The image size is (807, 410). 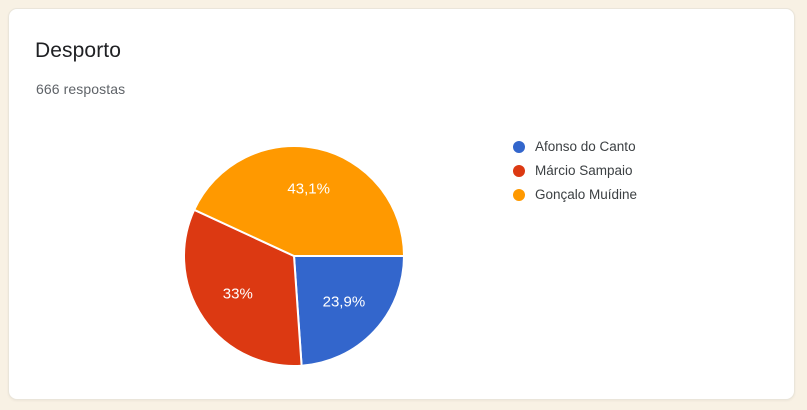 I want to click on legend-label-2: Gonçalo Muídine, so click(x=586, y=194).